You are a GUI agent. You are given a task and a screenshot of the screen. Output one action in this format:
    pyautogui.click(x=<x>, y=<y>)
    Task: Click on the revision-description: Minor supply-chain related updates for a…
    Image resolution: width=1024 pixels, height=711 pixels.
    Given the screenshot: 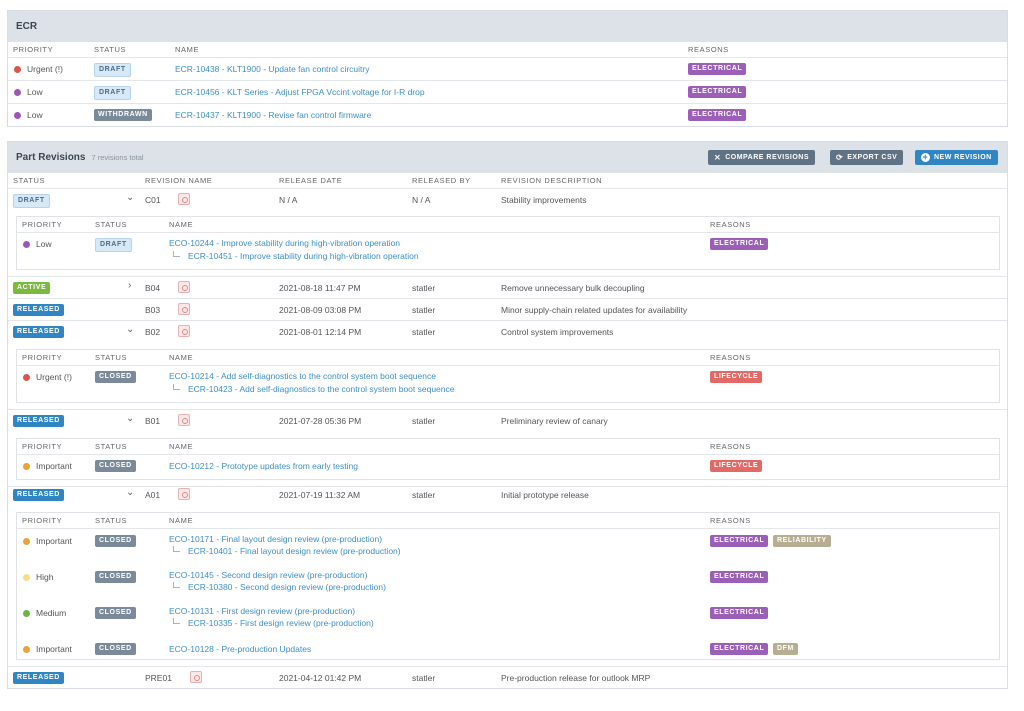 What is the action you would take?
    pyautogui.click(x=594, y=310)
    